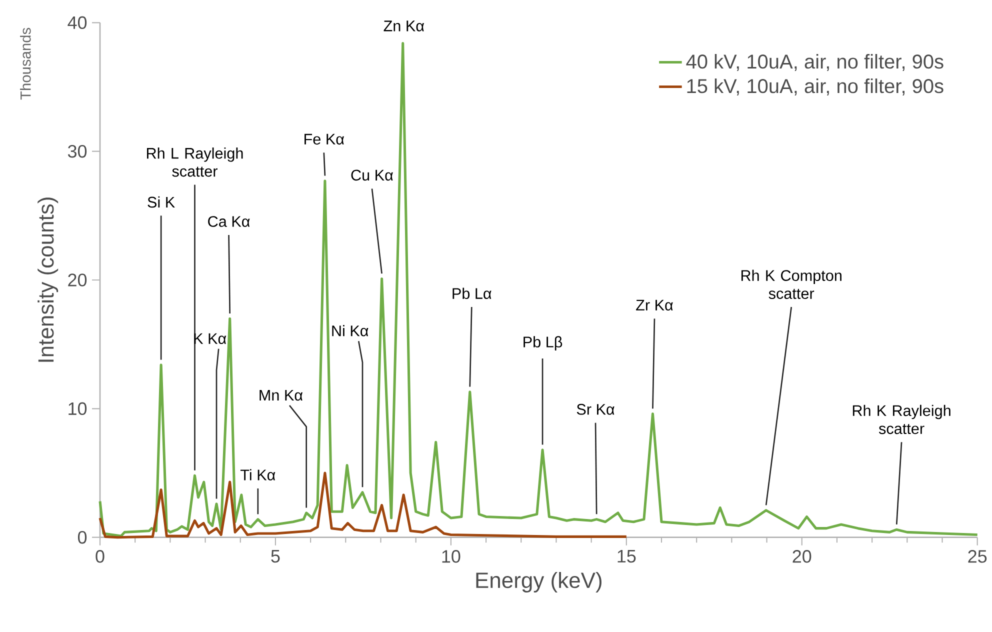 The height and width of the screenshot is (632, 992). Describe the element at coordinates (77, 409) in the screenshot. I see `y-tick-label: 10` at that location.